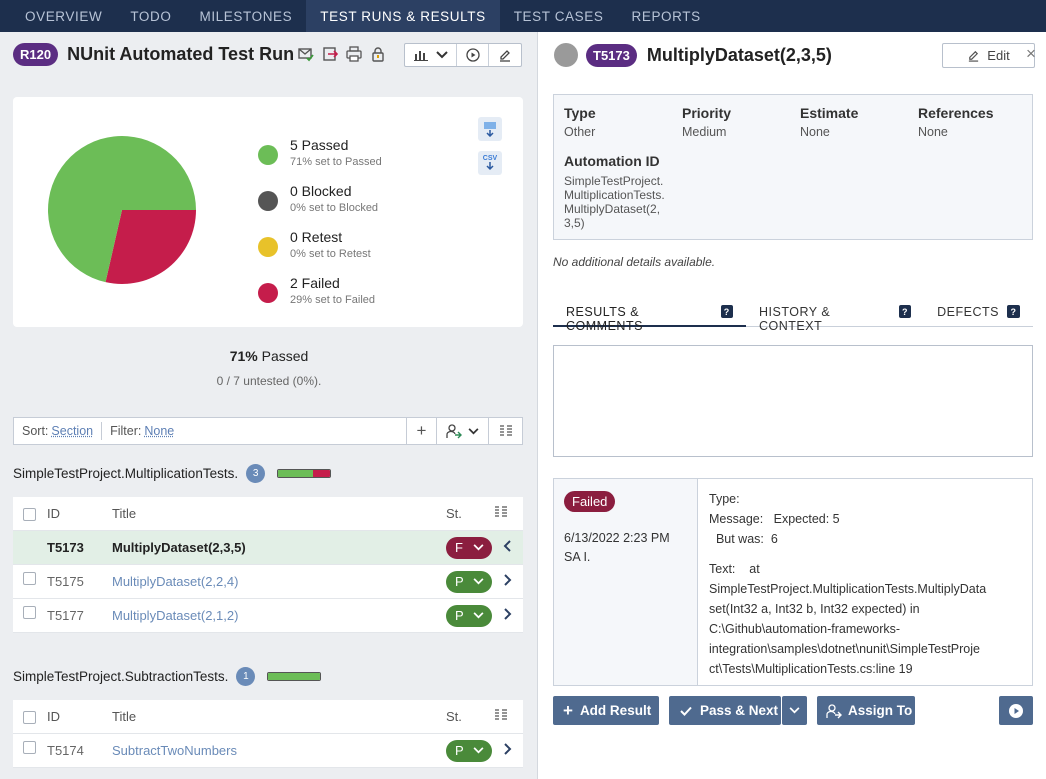 The image size is (1046, 779). Describe the element at coordinates (606, 710) in the screenshot. I see `add-result-button: + Add Result` at that location.